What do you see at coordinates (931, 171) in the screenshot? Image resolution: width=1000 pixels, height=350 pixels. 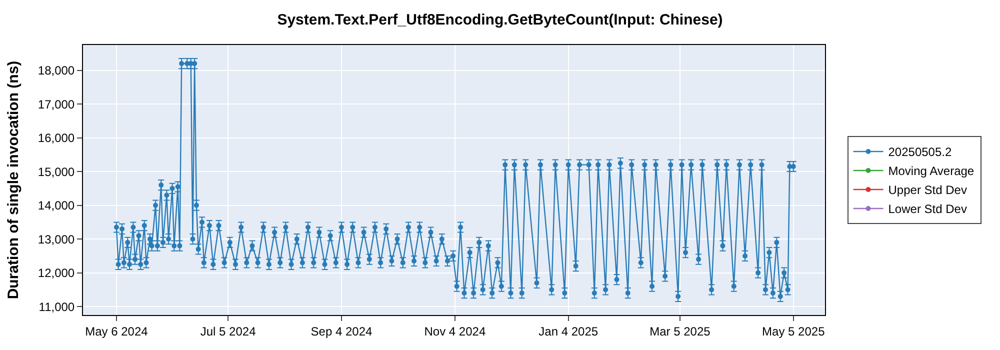 I see `legend-label: Moving Average` at bounding box center [931, 171].